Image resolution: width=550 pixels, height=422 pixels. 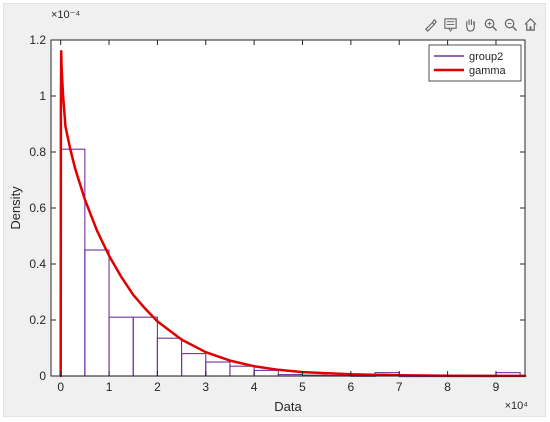 I want to click on zoom-in-icon, so click(x=490, y=24).